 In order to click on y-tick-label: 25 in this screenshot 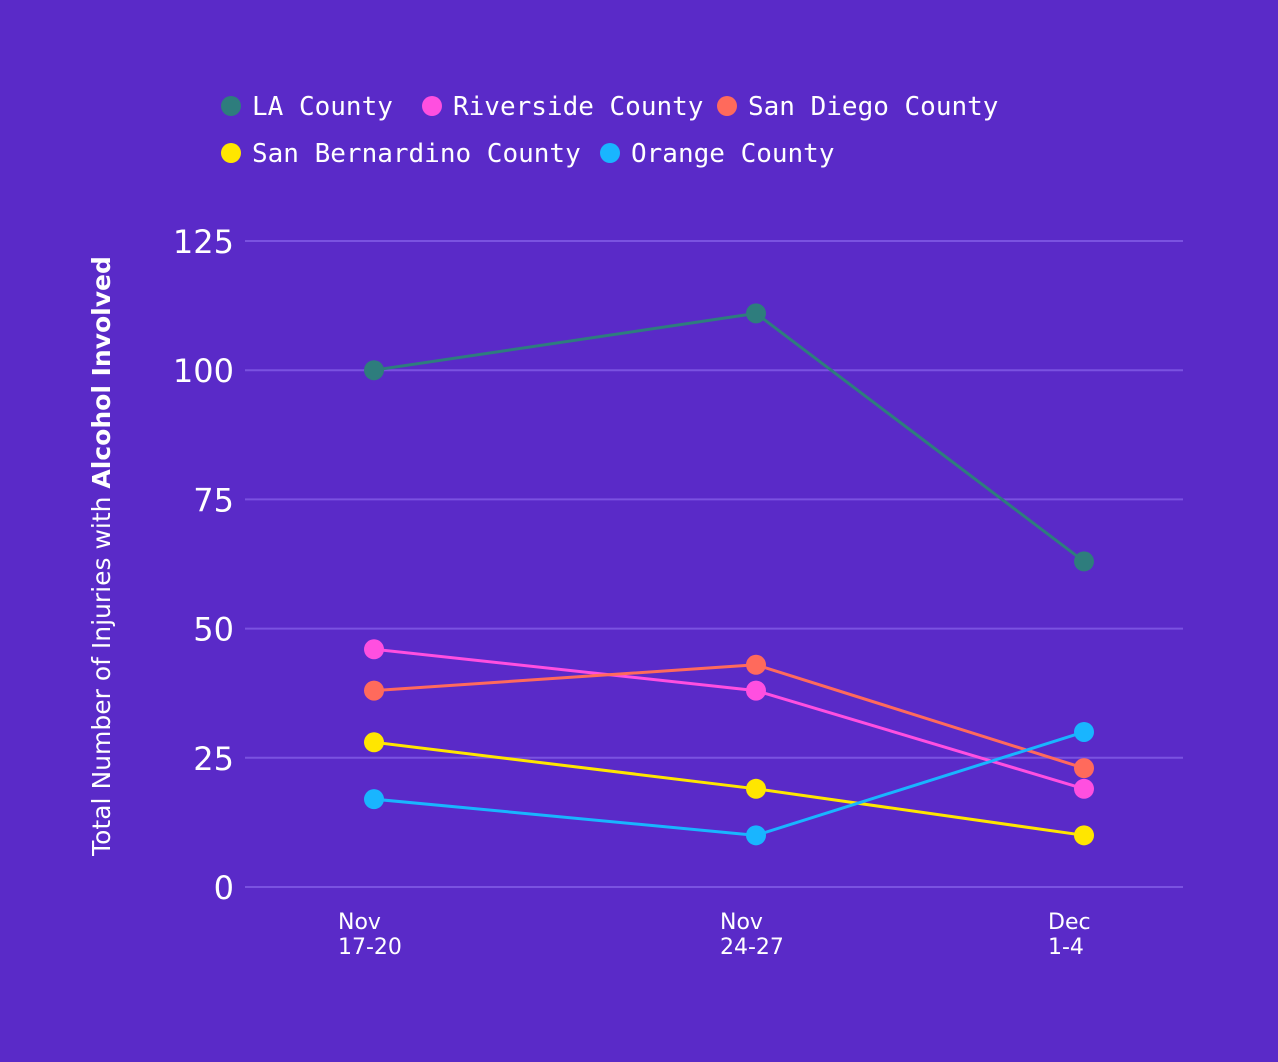, I will do `click(213, 759)`.